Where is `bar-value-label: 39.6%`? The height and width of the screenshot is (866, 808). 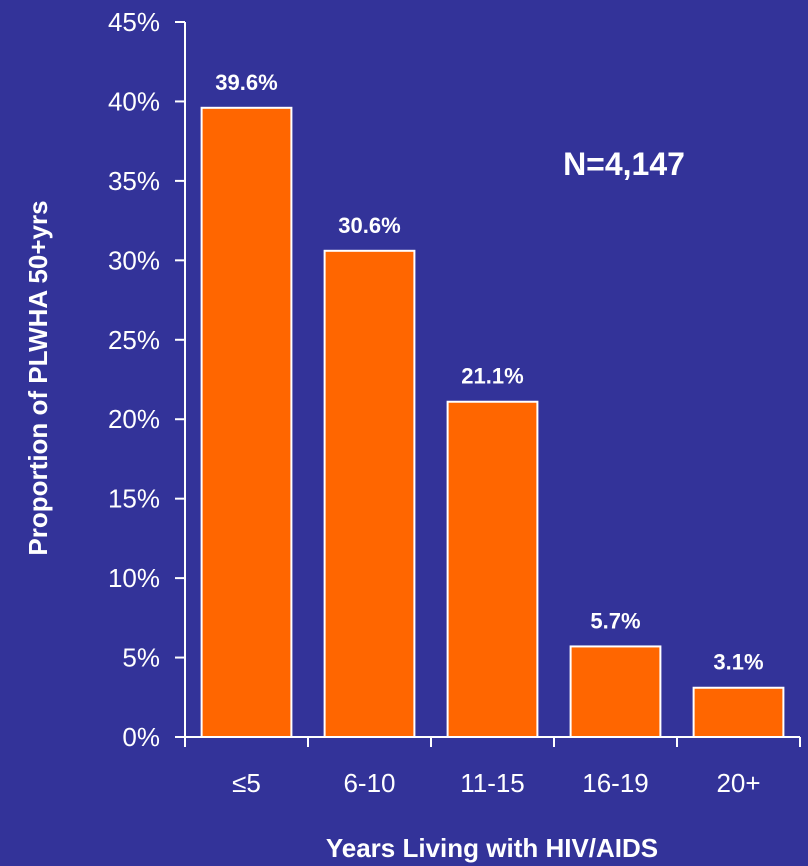
bar-value-label: 39.6% is located at coordinates (246, 82).